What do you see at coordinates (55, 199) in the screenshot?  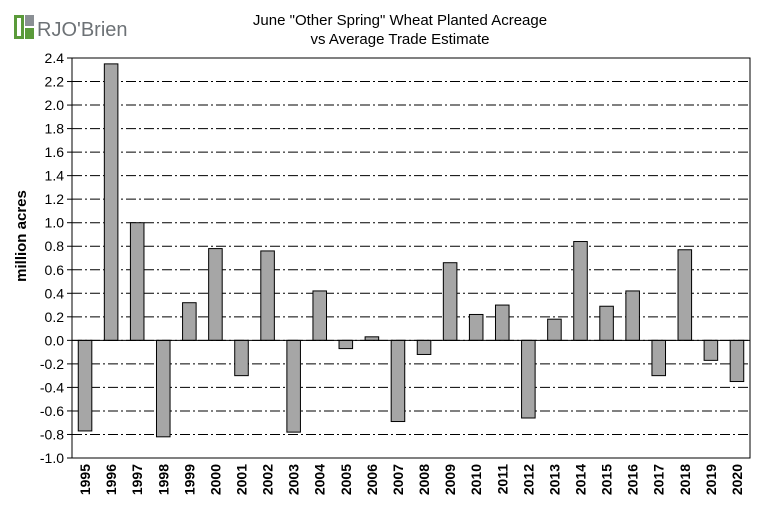 I see `y-tick-label: 1.2` at bounding box center [55, 199].